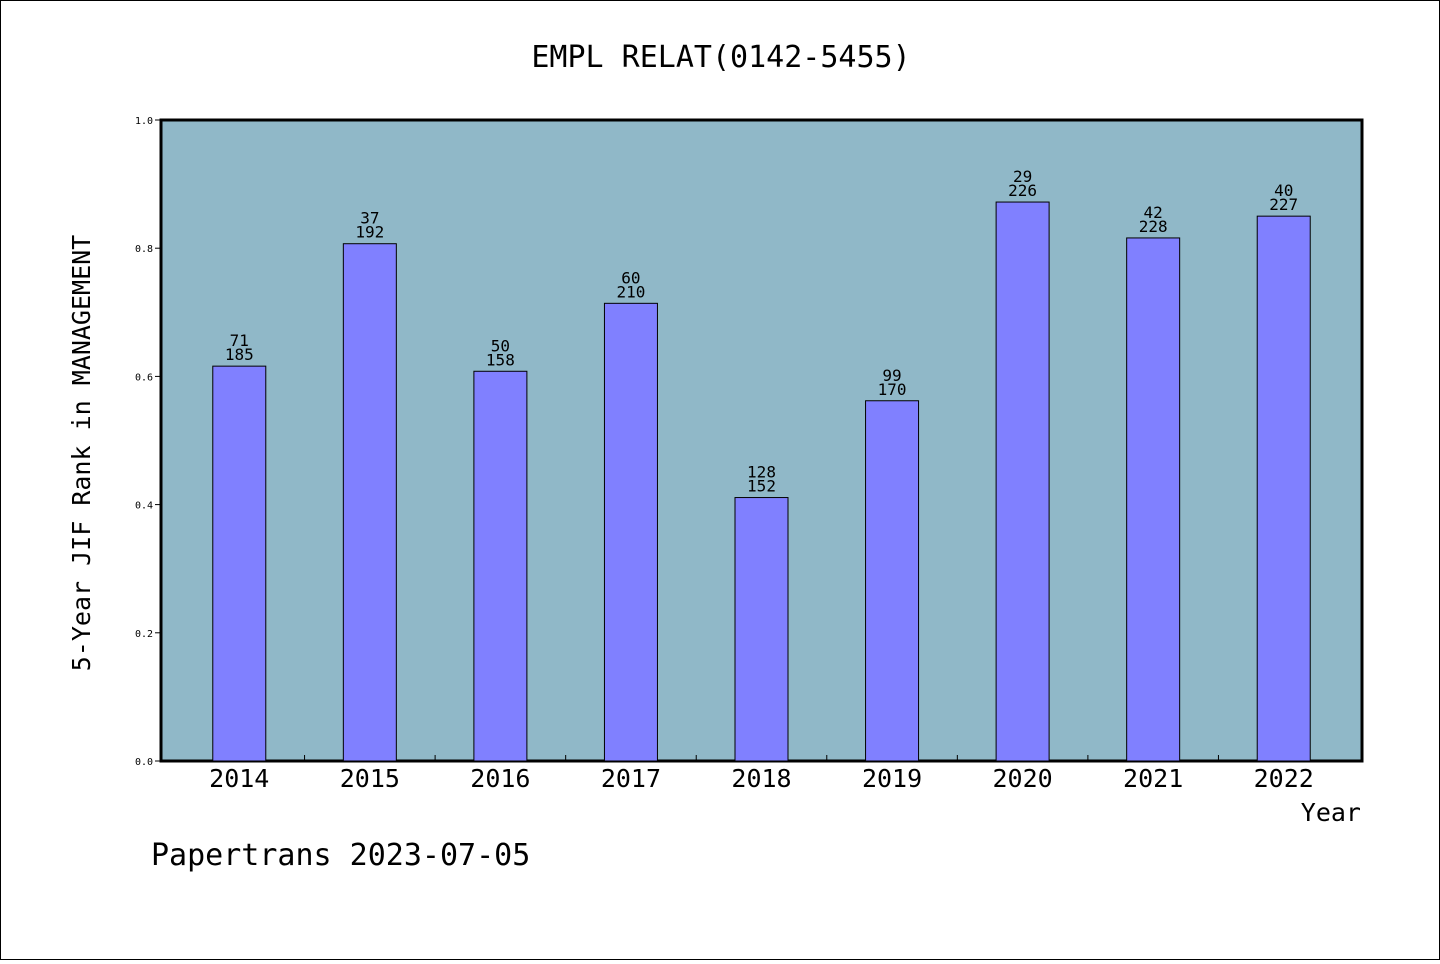 This screenshot has width=1440, height=964. I want to click on x-tick-label: 2016, so click(500, 778).